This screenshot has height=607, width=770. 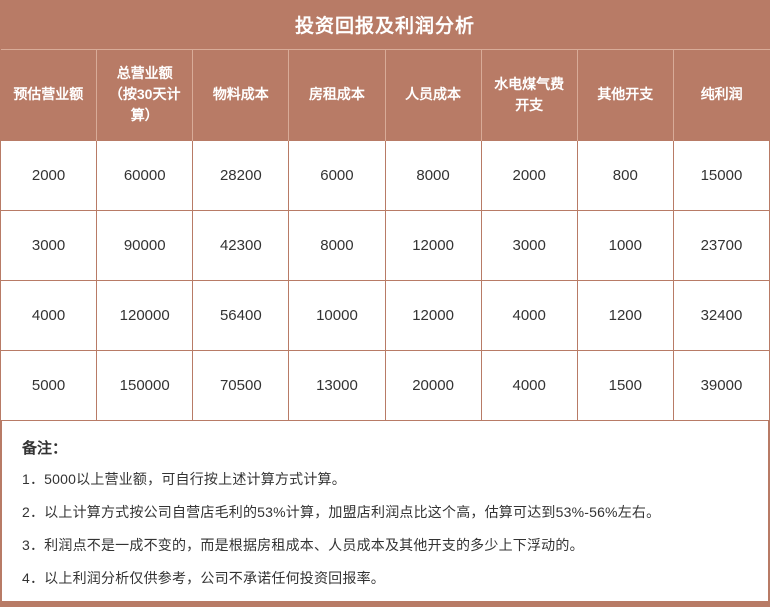 What do you see at coordinates (241, 315) in the screenshot?
I see `table-cell: 56400` at bounding box center [241, 315].